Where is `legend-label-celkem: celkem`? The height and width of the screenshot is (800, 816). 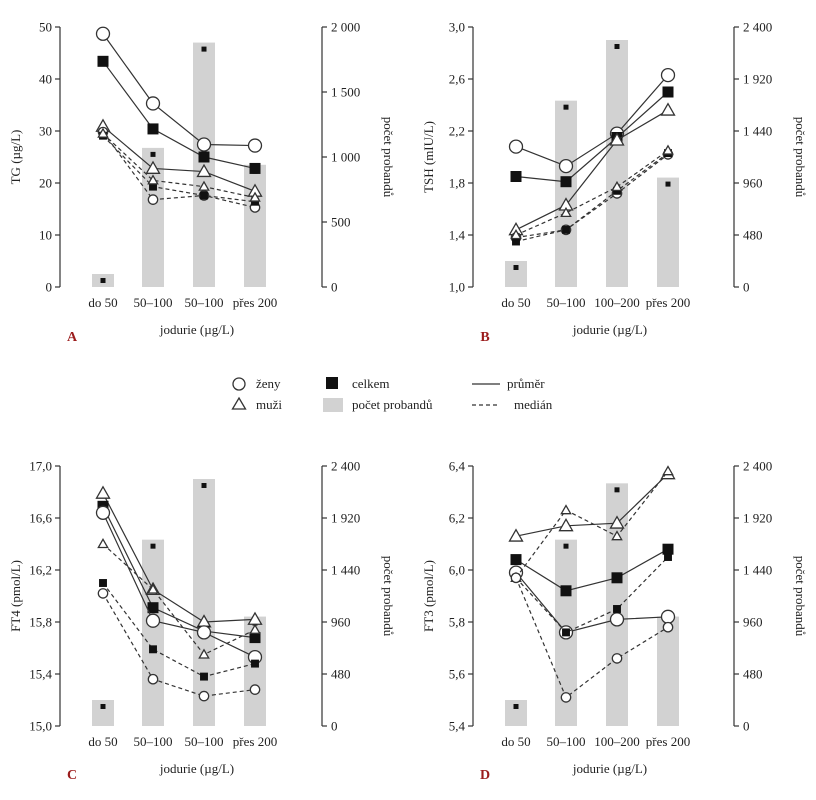 legend-label-celkem: celkem is located at coordinates (371, 383).